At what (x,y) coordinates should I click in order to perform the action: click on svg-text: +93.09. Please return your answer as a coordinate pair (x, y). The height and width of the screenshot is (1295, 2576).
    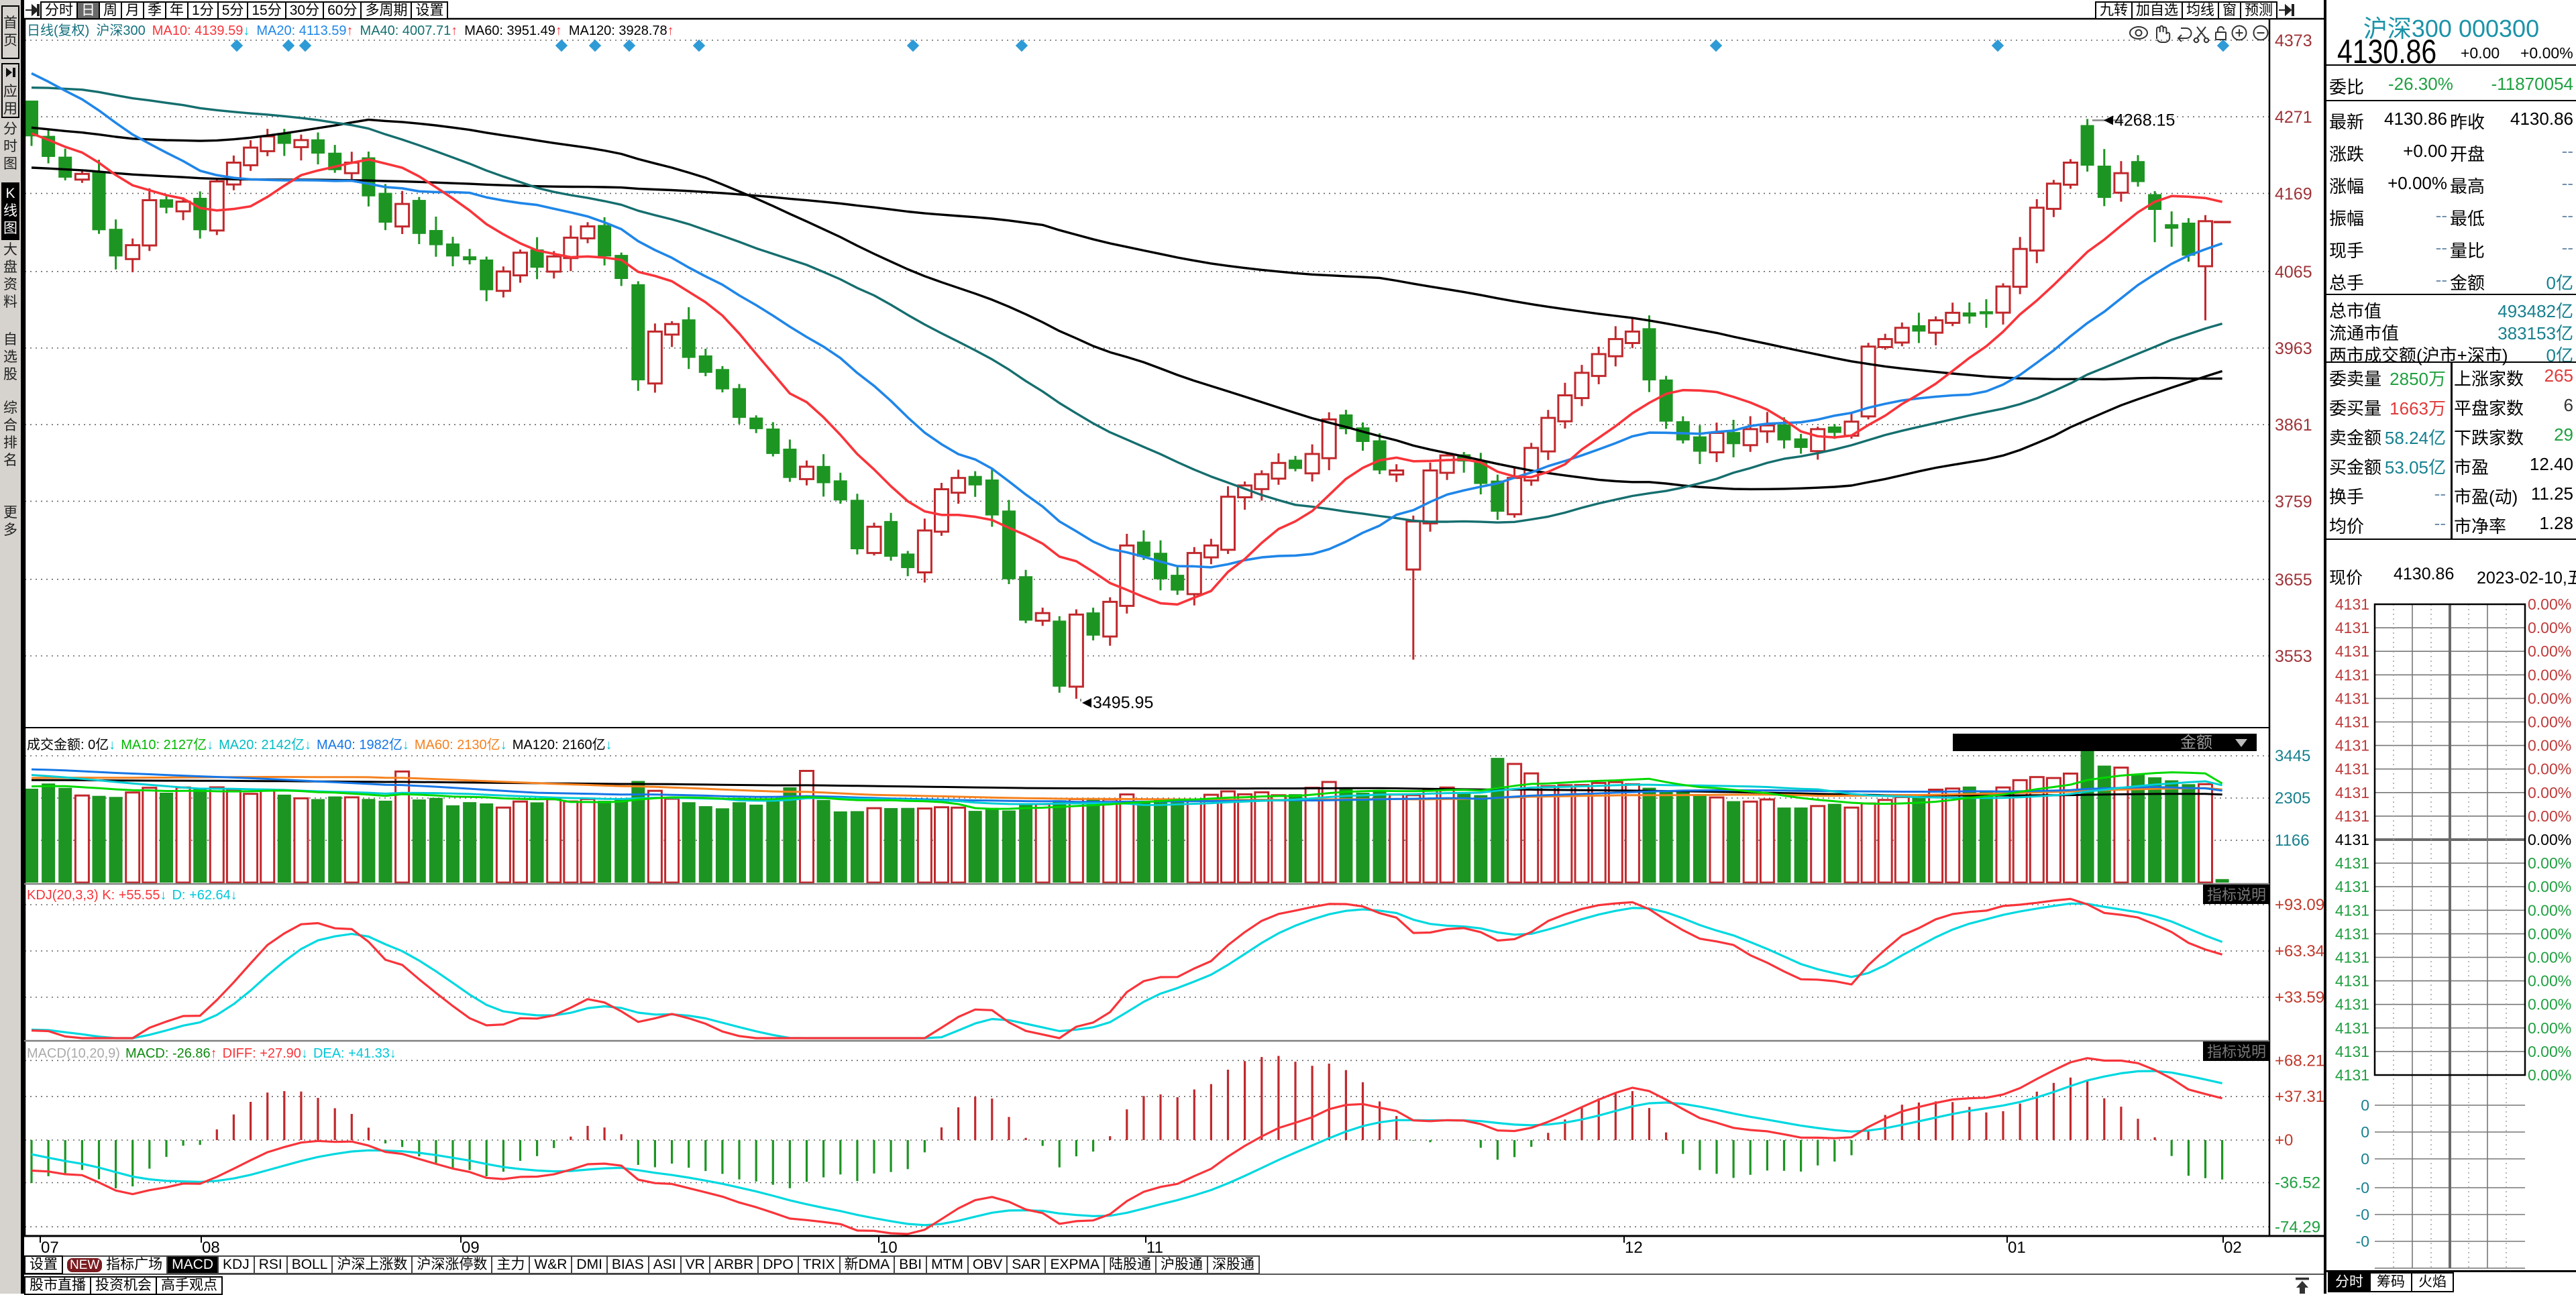
    Looking at the image, I should click on (2299, 905).